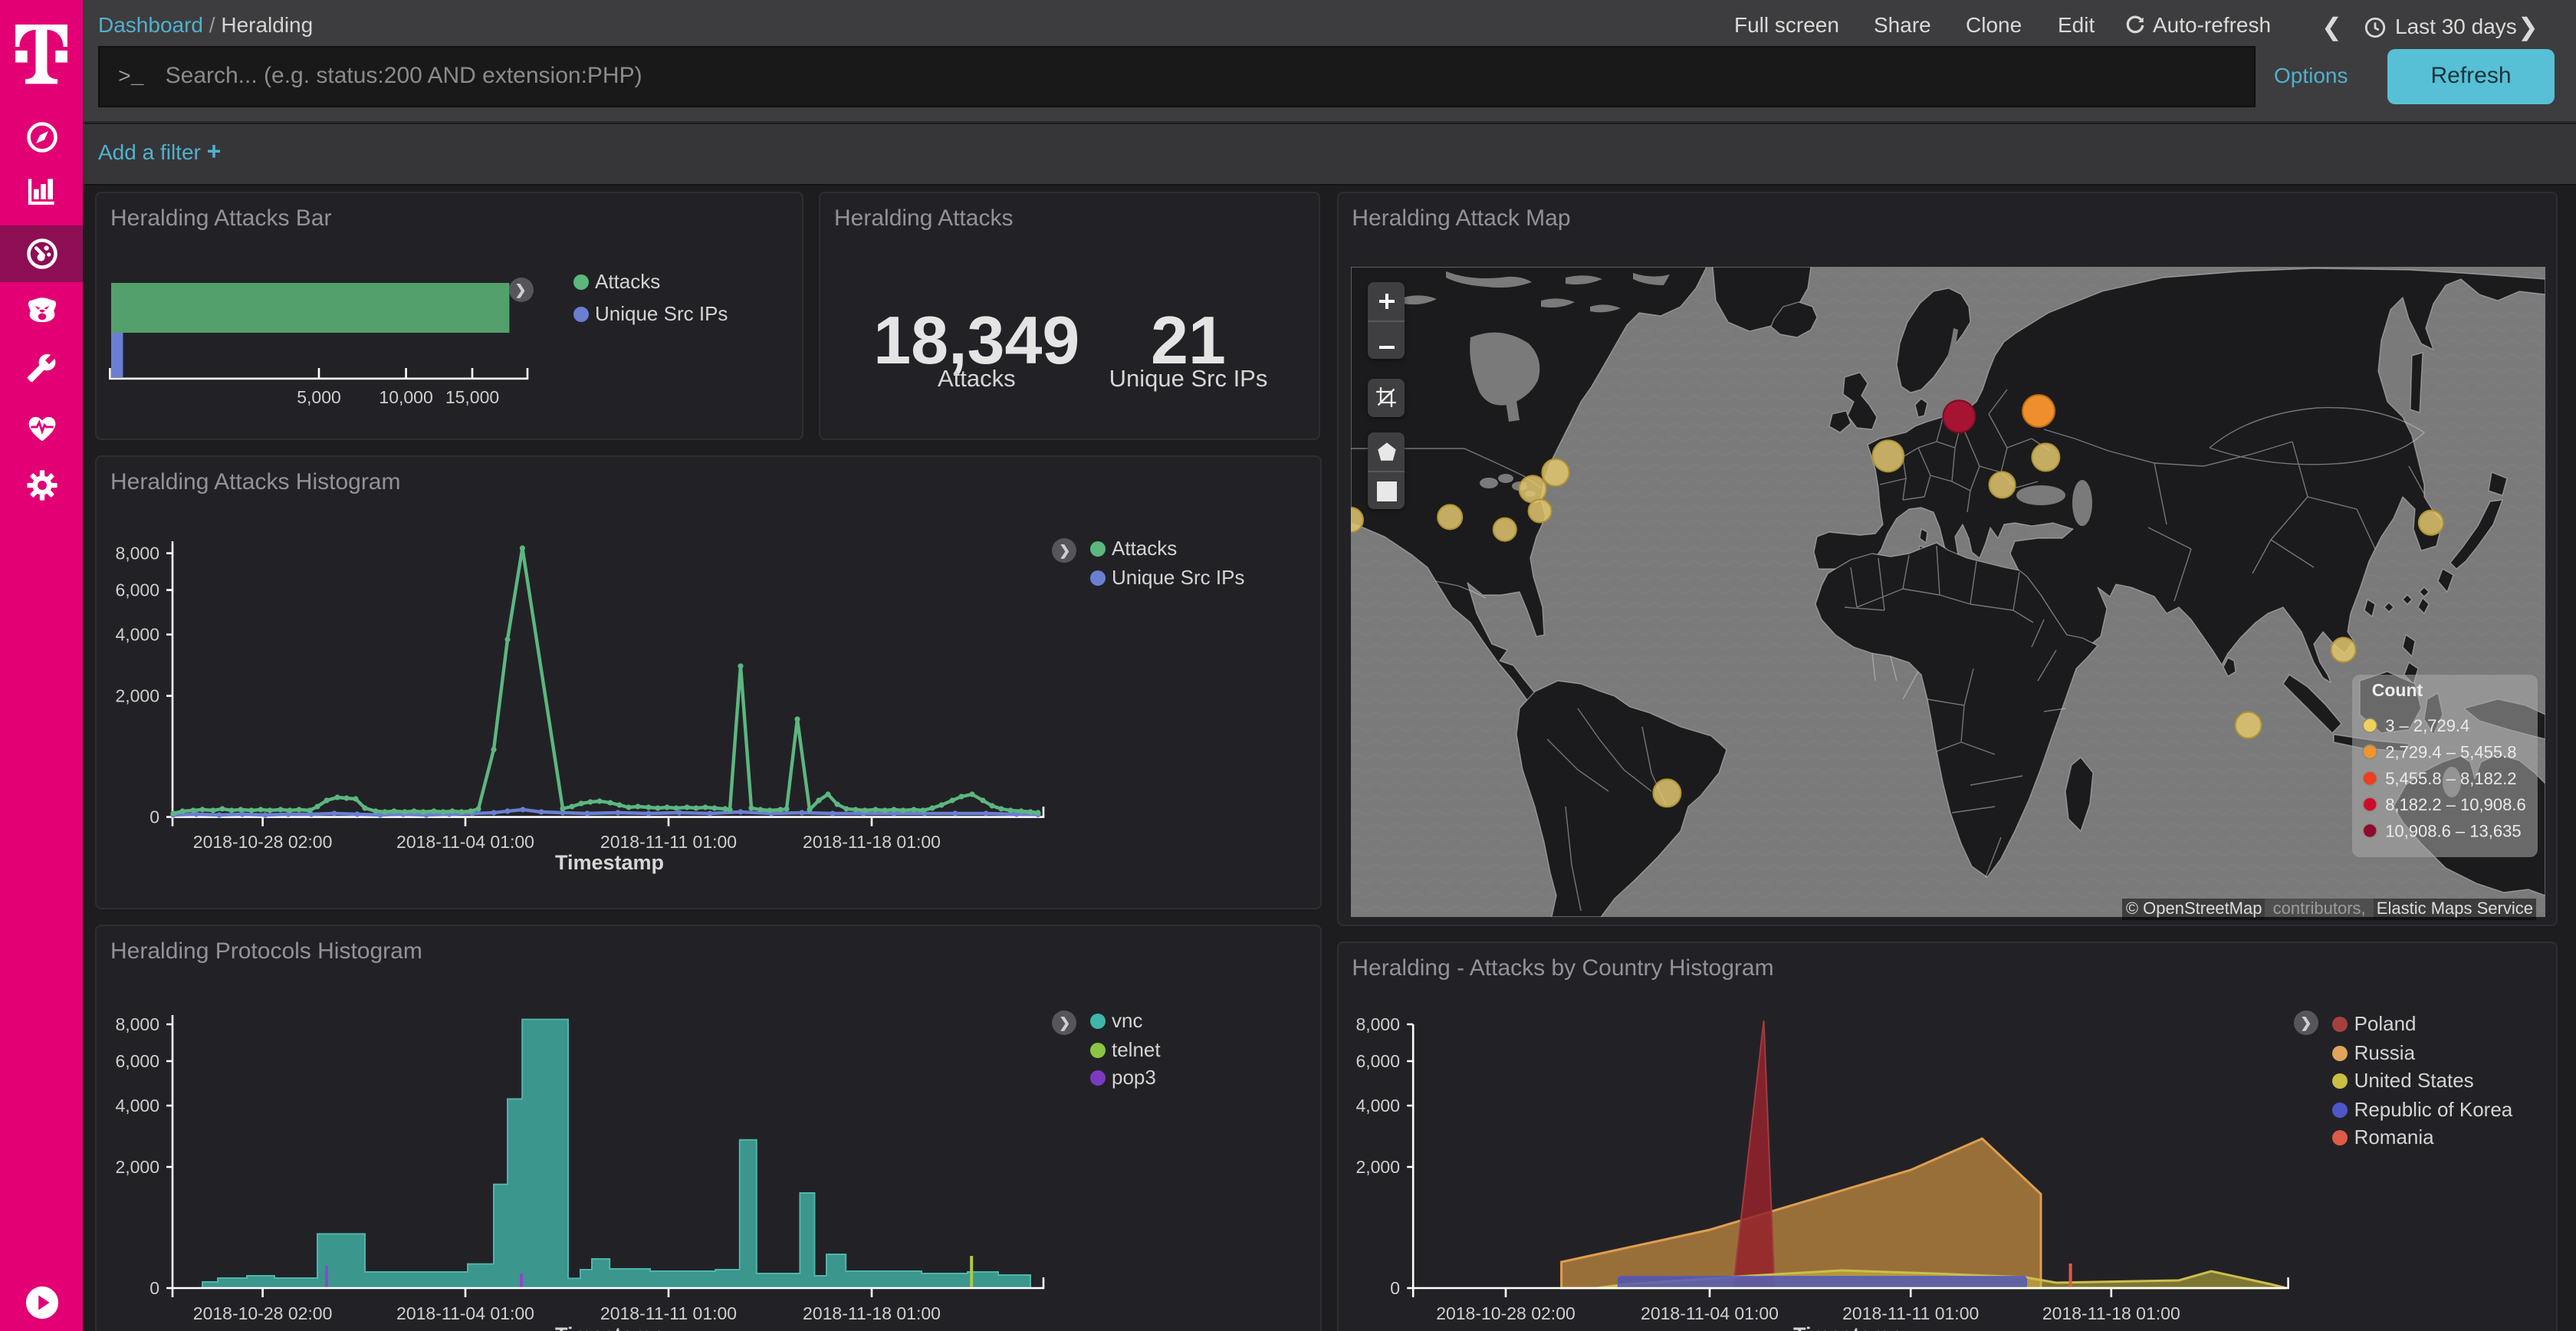 The height and width of the screenshot is (1331, 2576). Describe the element at coordinates (406, 396) in the screenshot. I see `svg-text: 10,000` at that location.